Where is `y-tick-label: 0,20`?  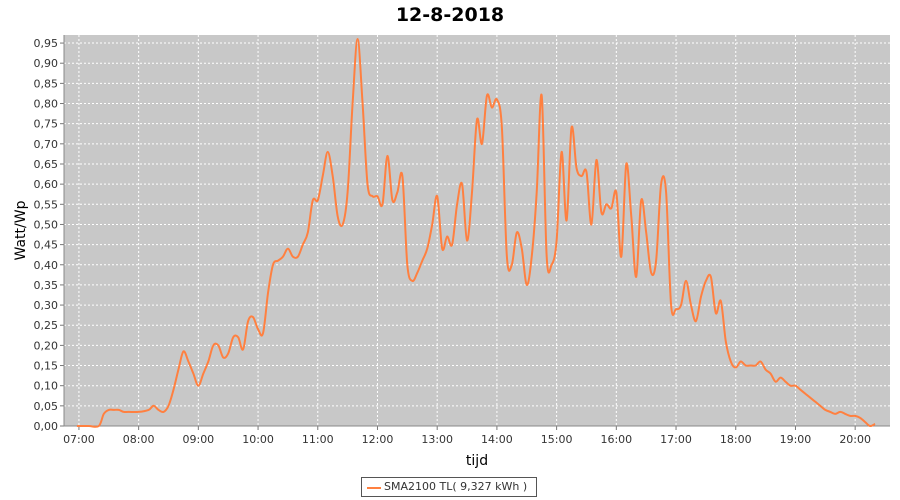
y-tick-label: 0,20 is located at coordinates (46, 345).